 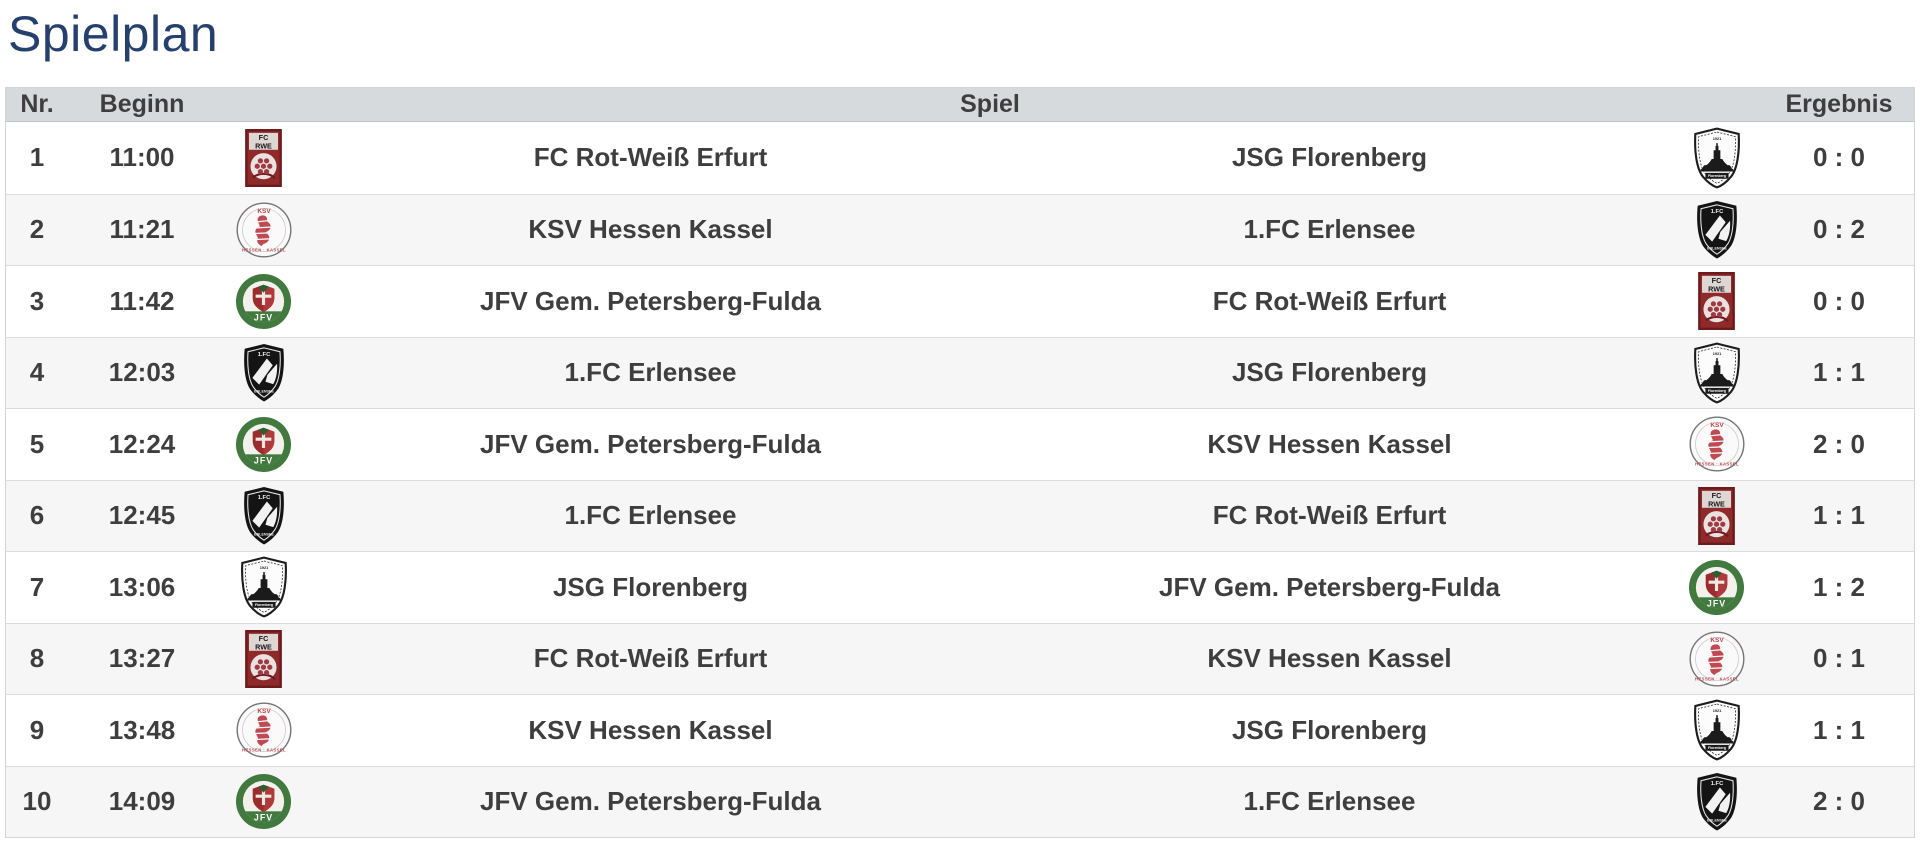 I want to click on match-time: 11:42, so click(x=142, y=300).